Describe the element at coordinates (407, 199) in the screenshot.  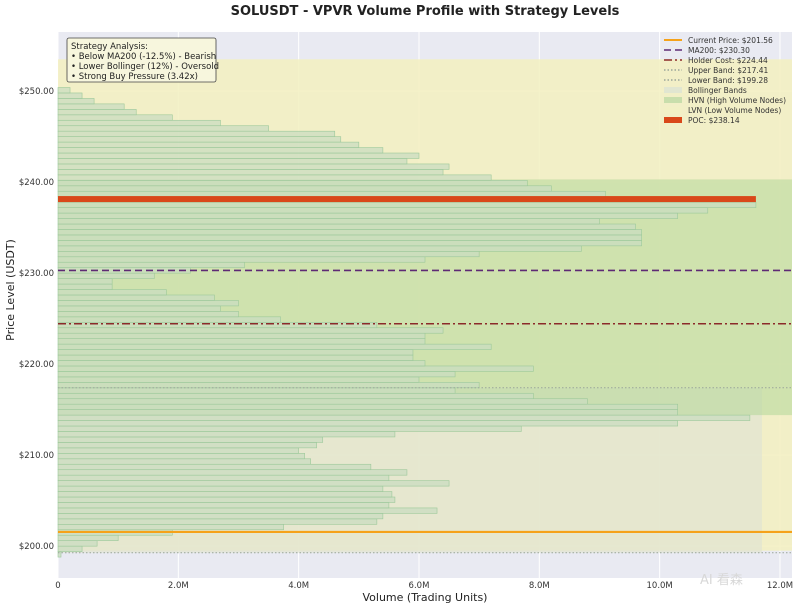
I see `poc-bar` at that location.